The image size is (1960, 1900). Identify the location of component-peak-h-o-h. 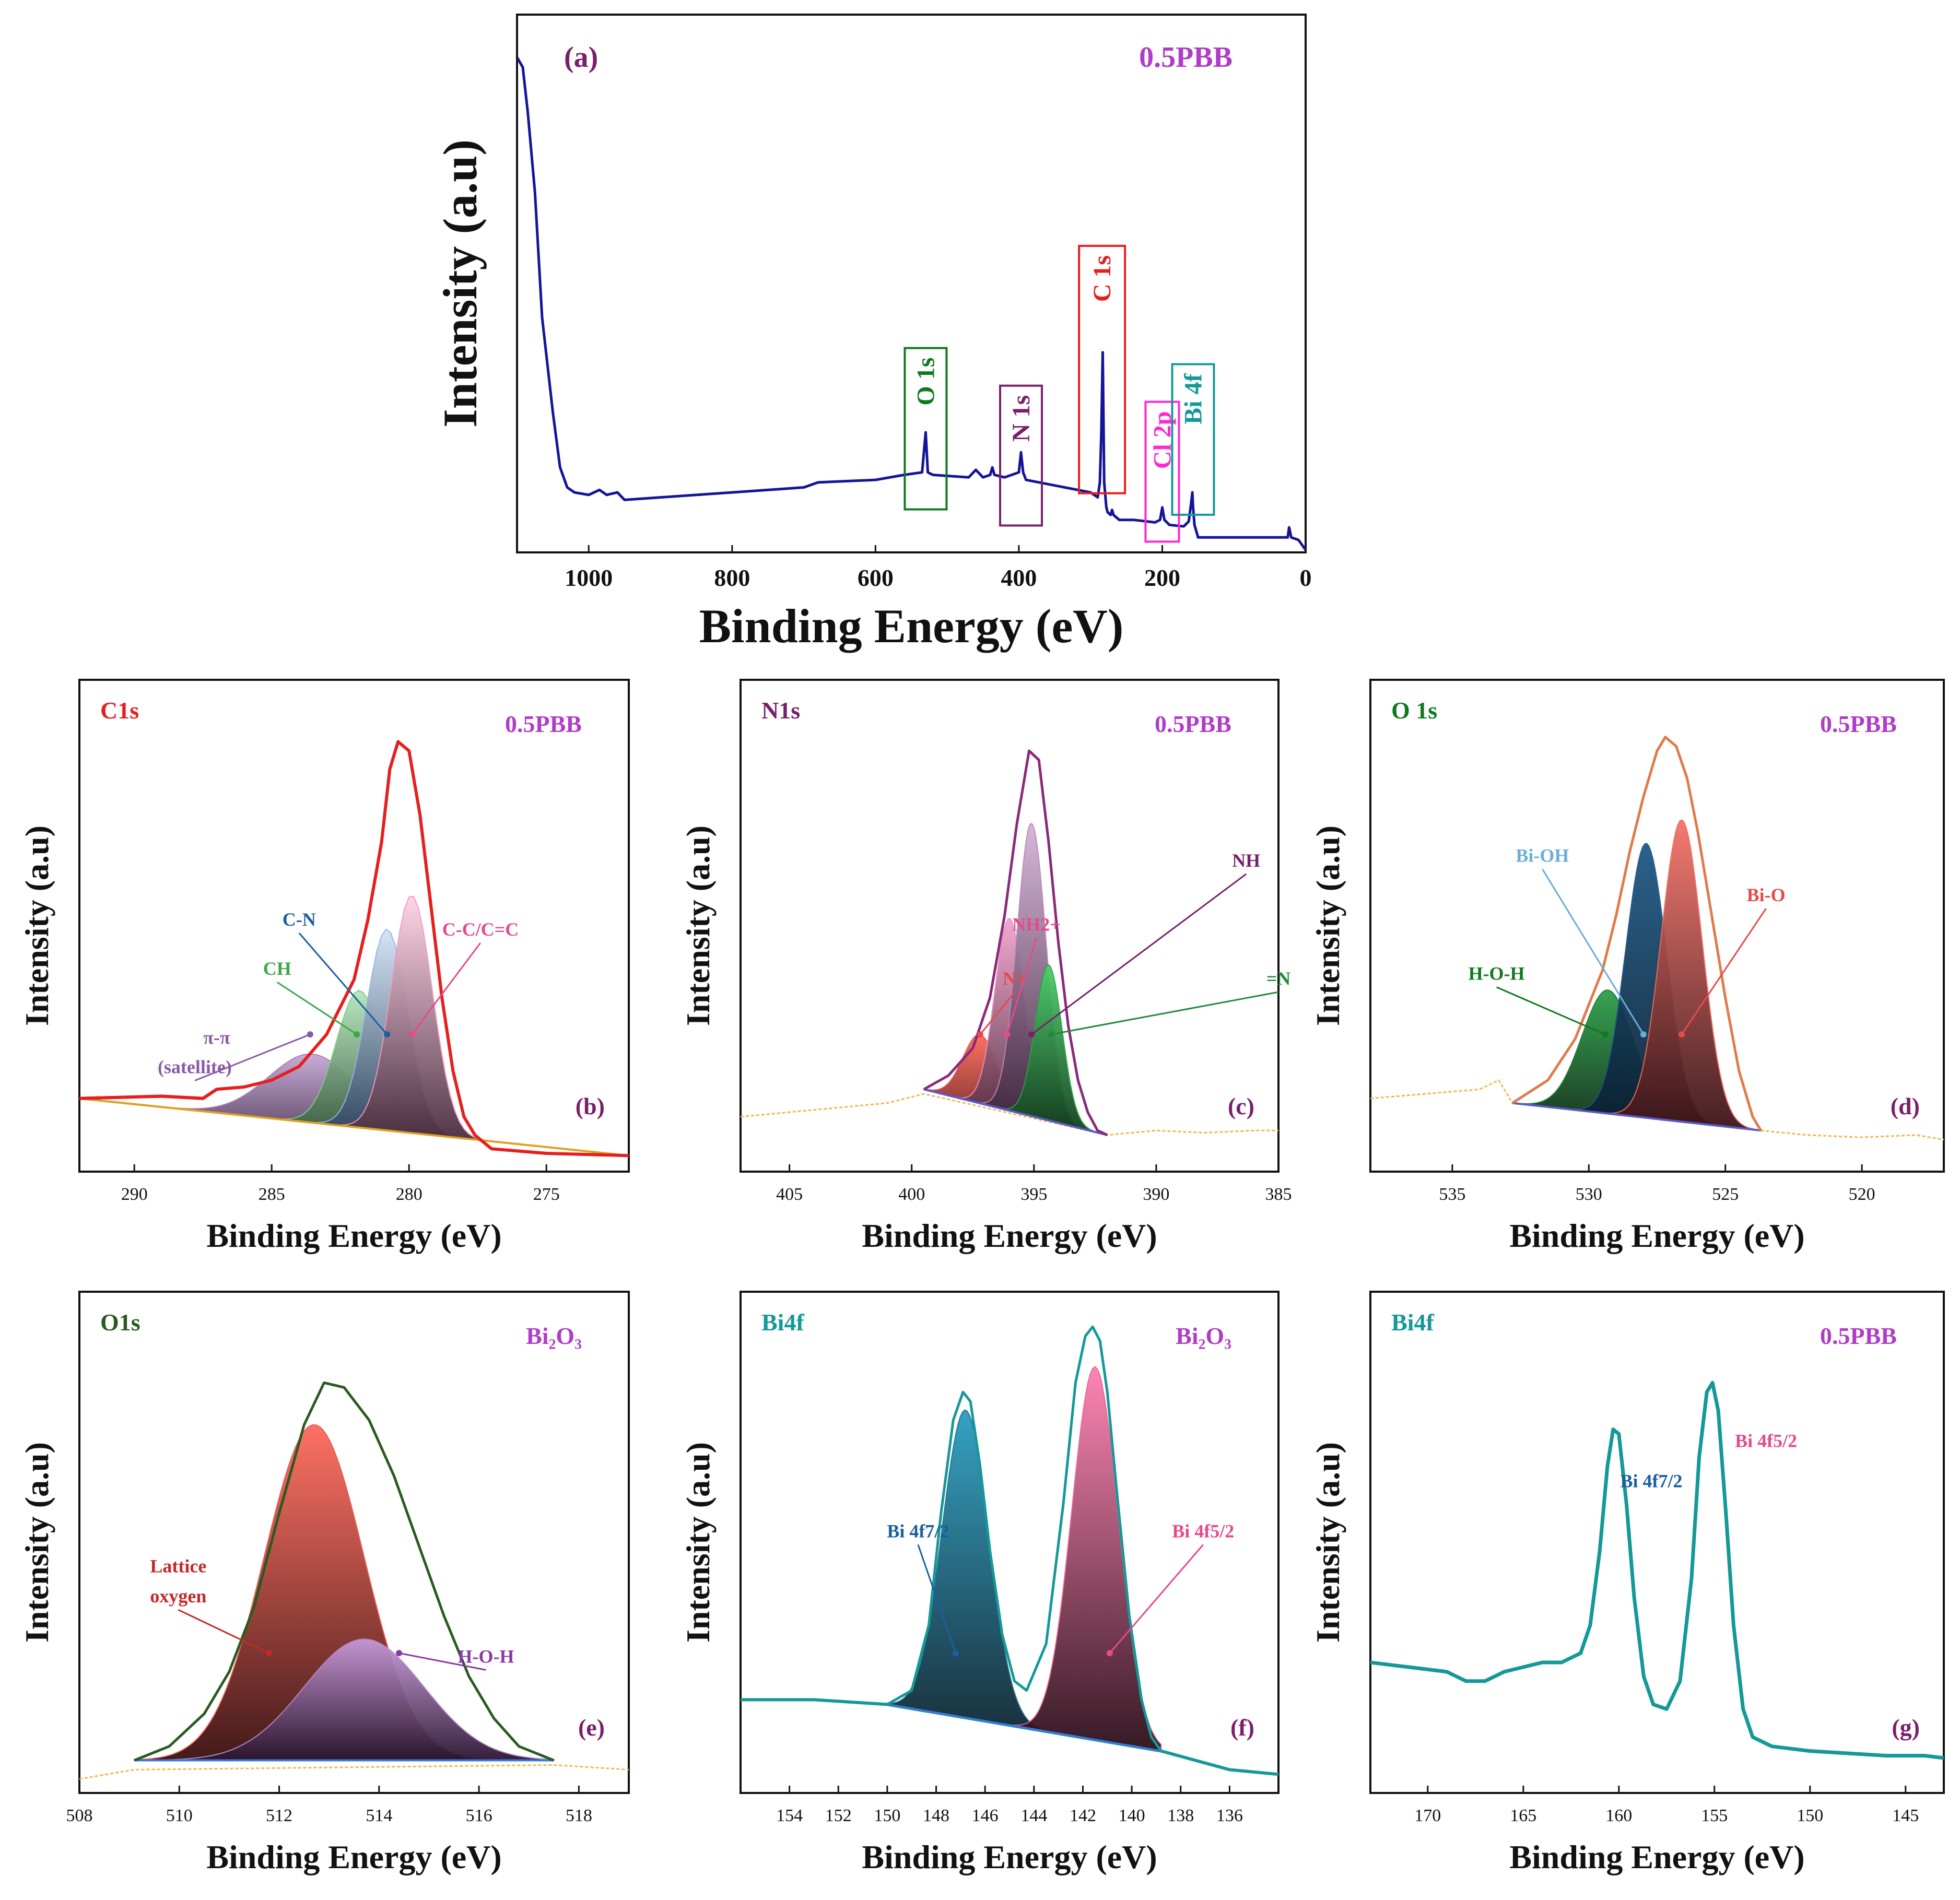
(344, 1699).